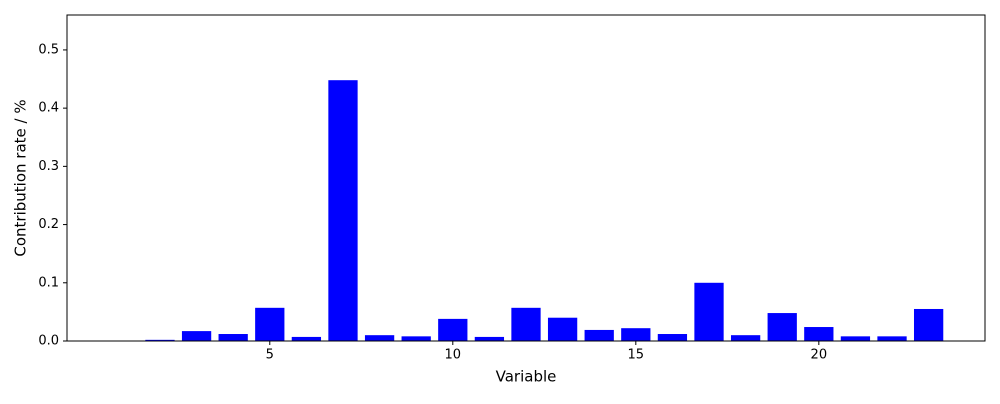 The width and height of the screenshot is (1000, 404). What do you see at coordinates (48, 108) in the screenshot?
I see `y-tick-label: 0.4` at bounding box center [48, 108].